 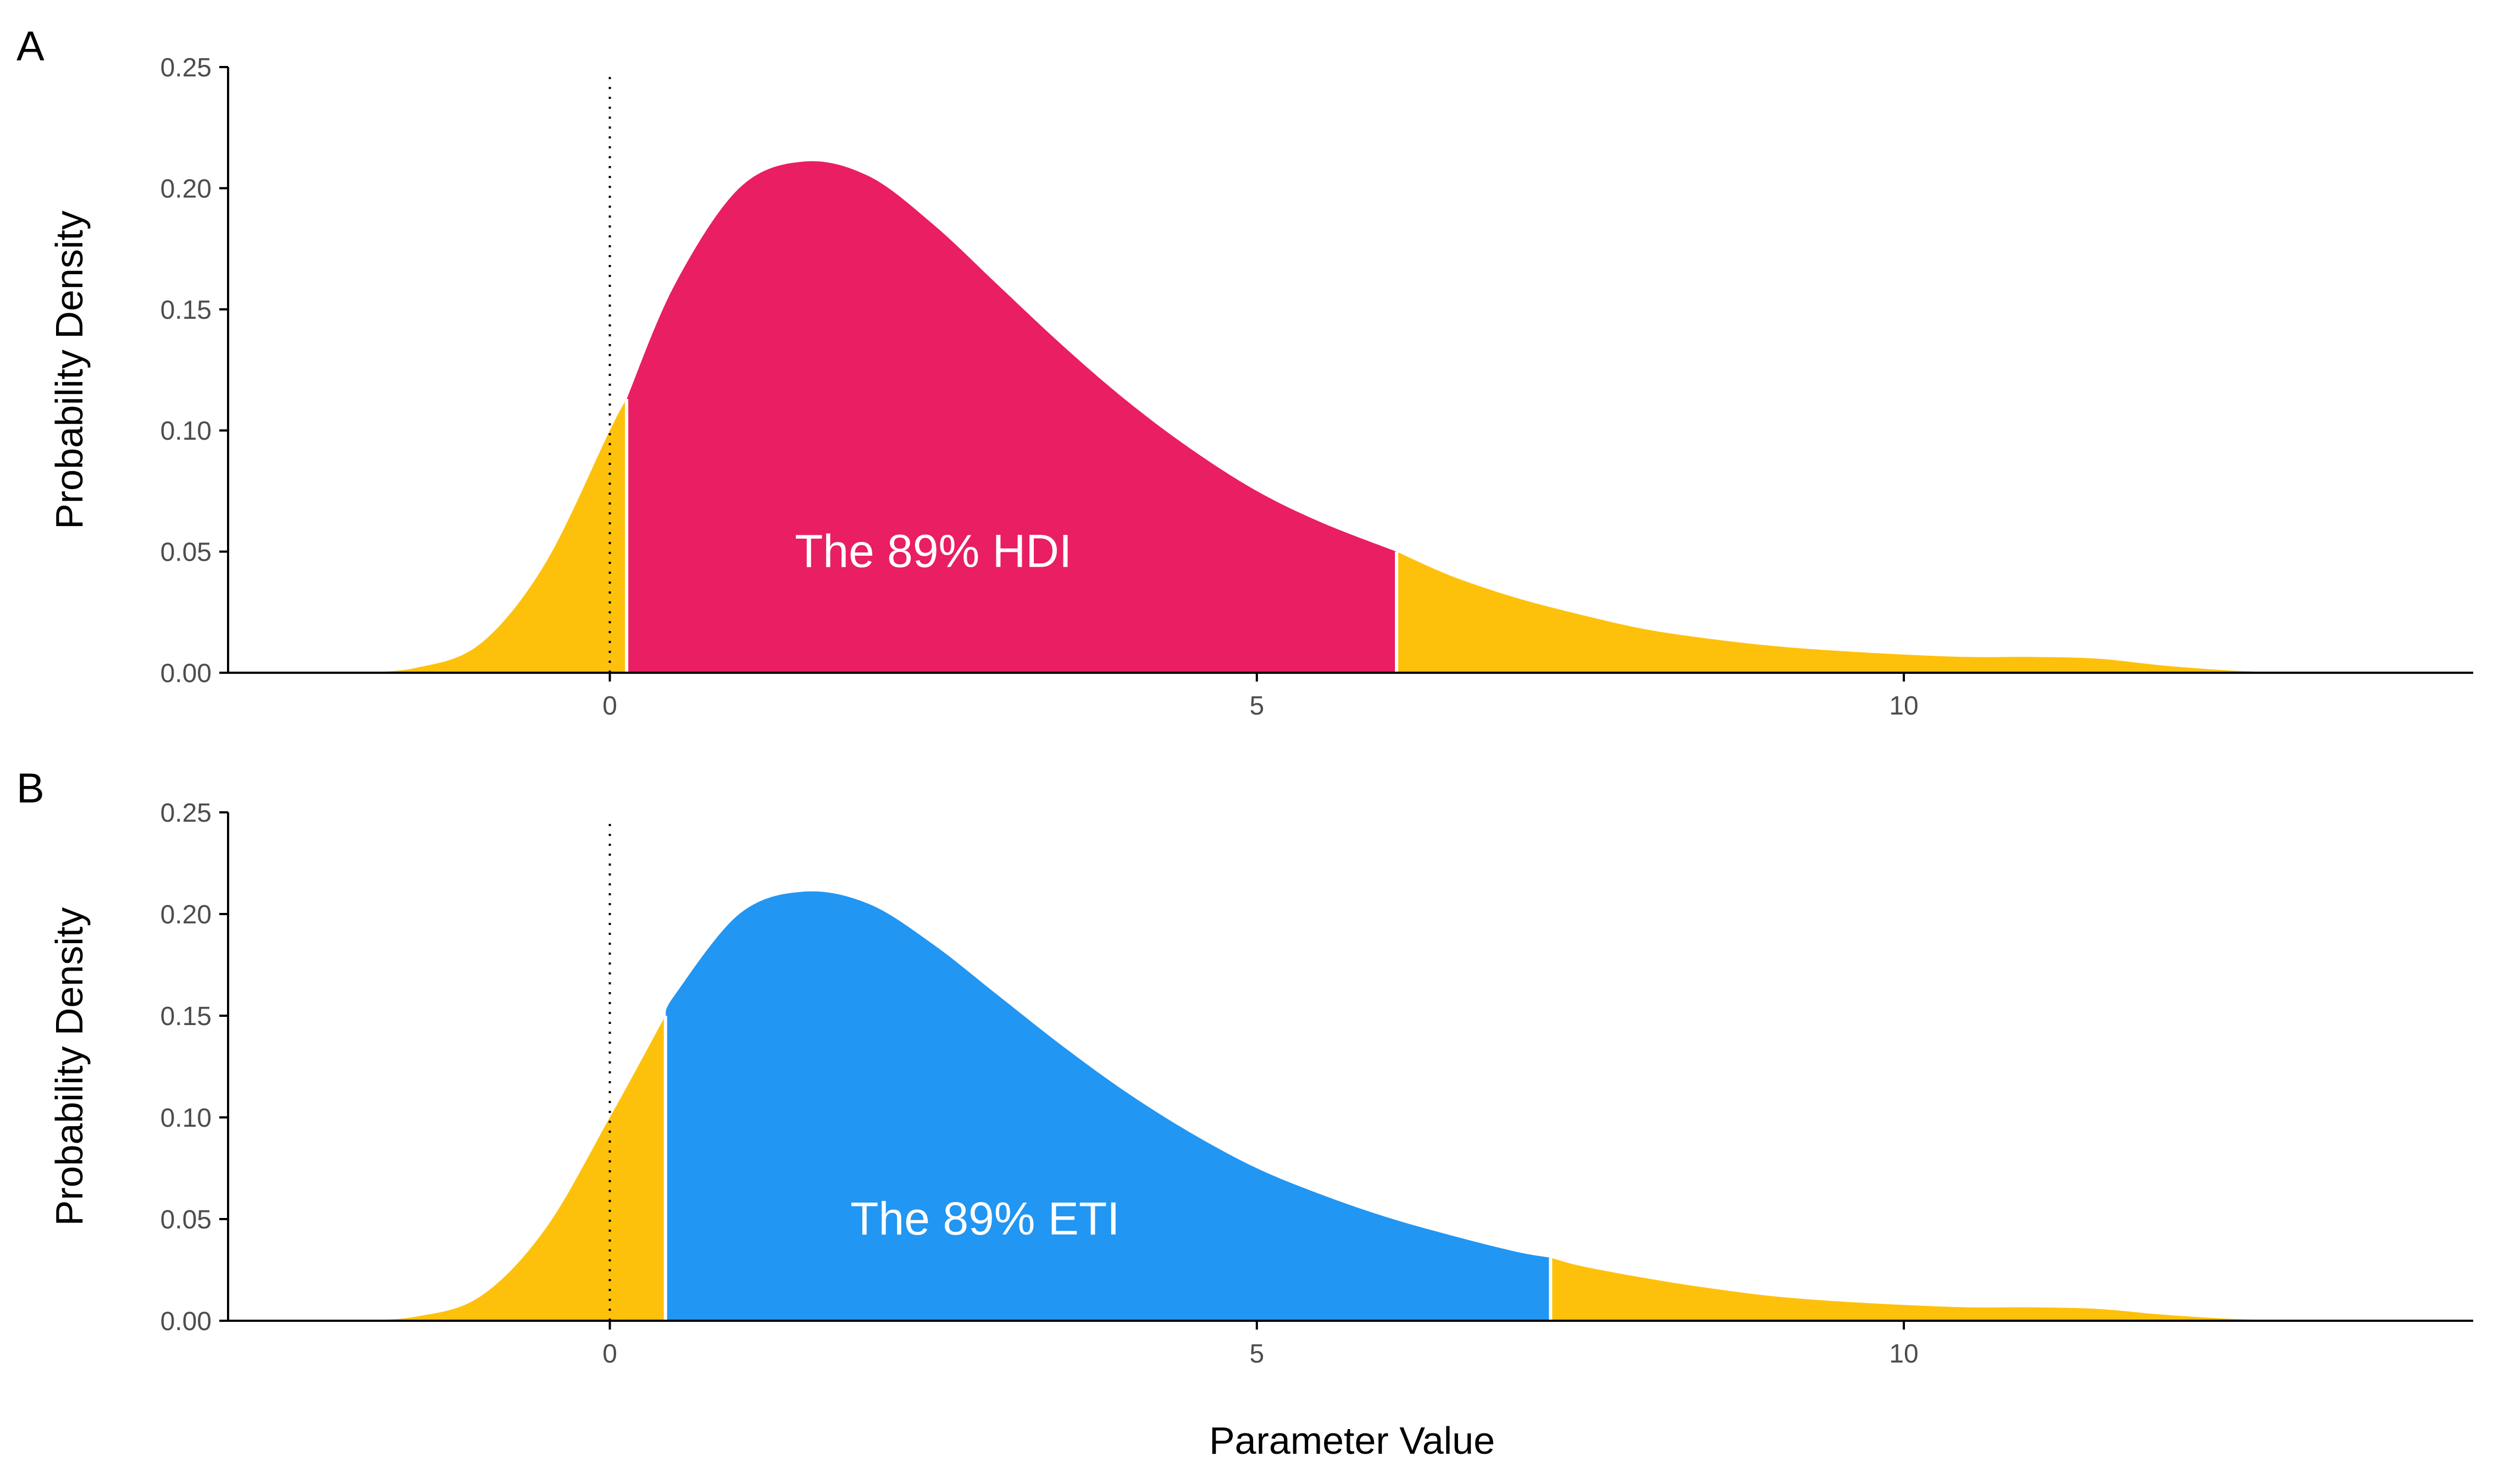 What do you see at coordinates (934, 551) in the screenshot?
I see `interval-label: The 89% HDI` at bounding box center [934, 551].